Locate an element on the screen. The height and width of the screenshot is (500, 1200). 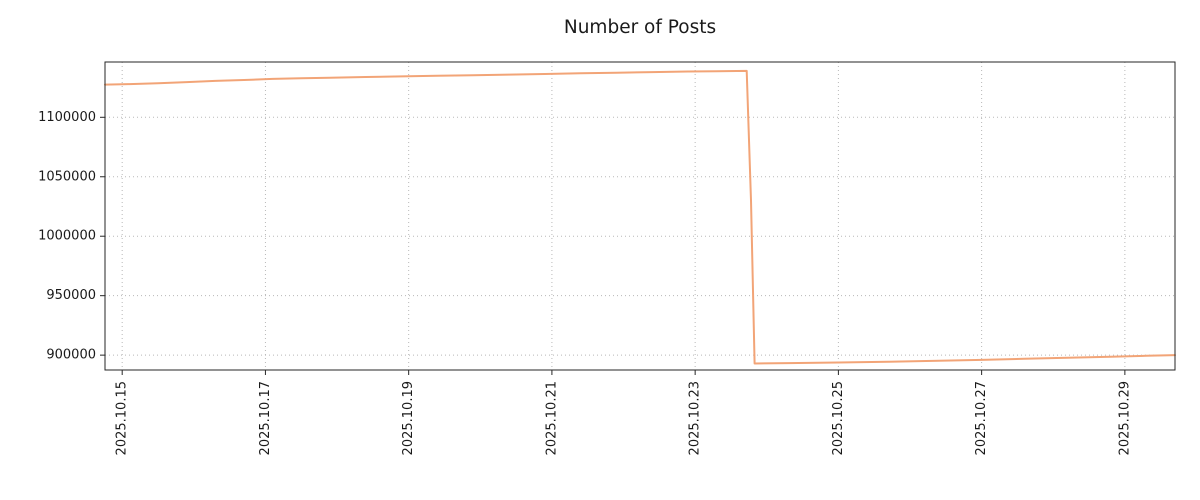
x-tick-label: 2025.10.17 is located at coordinates (265, 418).